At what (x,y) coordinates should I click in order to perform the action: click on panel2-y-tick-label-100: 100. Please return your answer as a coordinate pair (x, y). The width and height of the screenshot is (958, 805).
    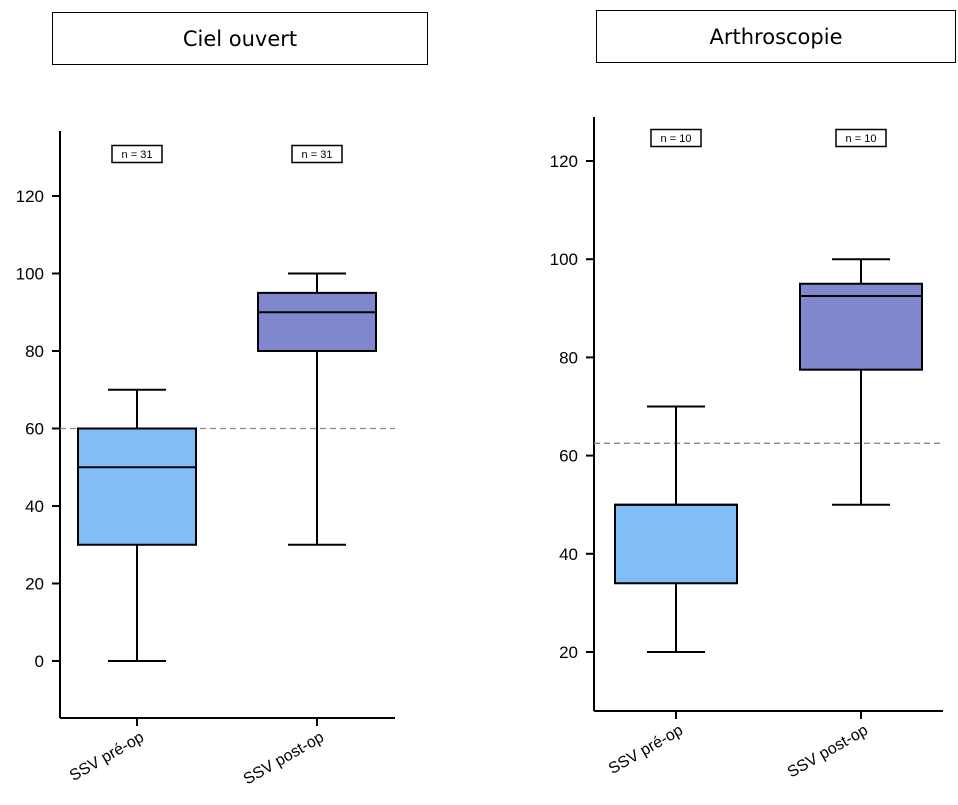
    Looking at the image, I should click on (564, 259).